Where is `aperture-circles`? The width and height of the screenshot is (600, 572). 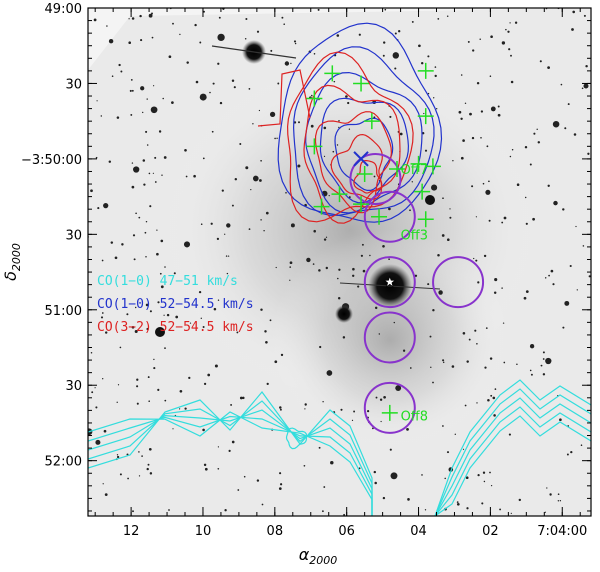 aperture-circles is located at coordinates (417, 293).